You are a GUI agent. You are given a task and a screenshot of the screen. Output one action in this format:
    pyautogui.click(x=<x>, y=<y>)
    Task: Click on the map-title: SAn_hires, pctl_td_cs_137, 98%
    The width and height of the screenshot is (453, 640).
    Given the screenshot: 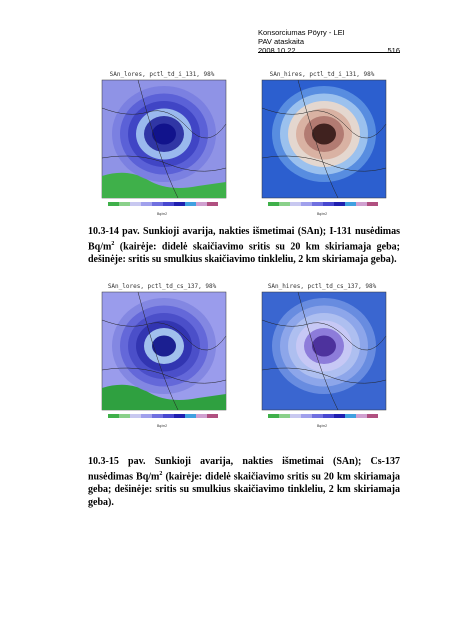 What is the action you would take?
    pyautogui.click(x=322, y=286)
    